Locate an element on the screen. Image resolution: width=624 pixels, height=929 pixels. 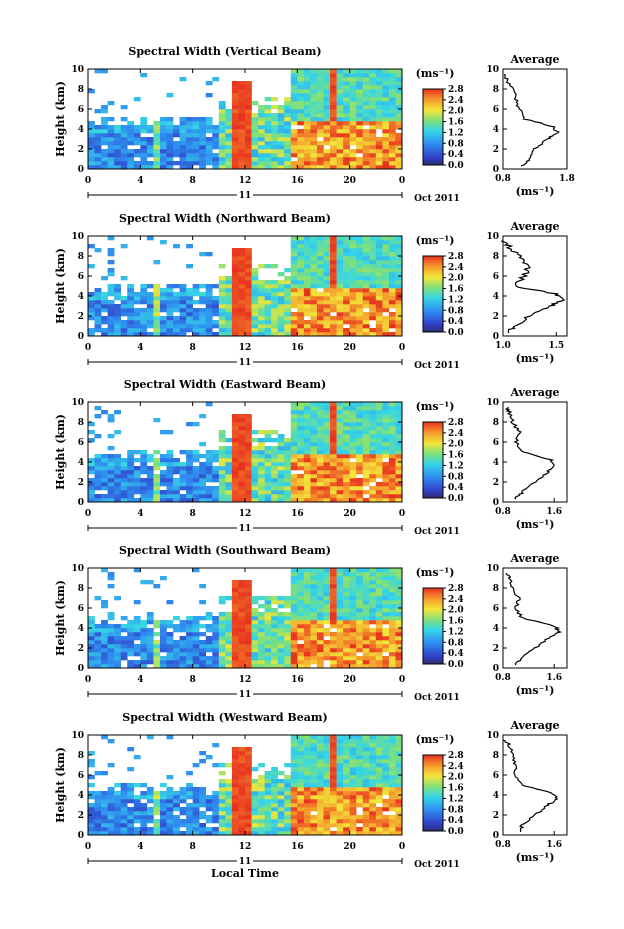
y-tick-label: 10 is located at coordinates (77, 569).